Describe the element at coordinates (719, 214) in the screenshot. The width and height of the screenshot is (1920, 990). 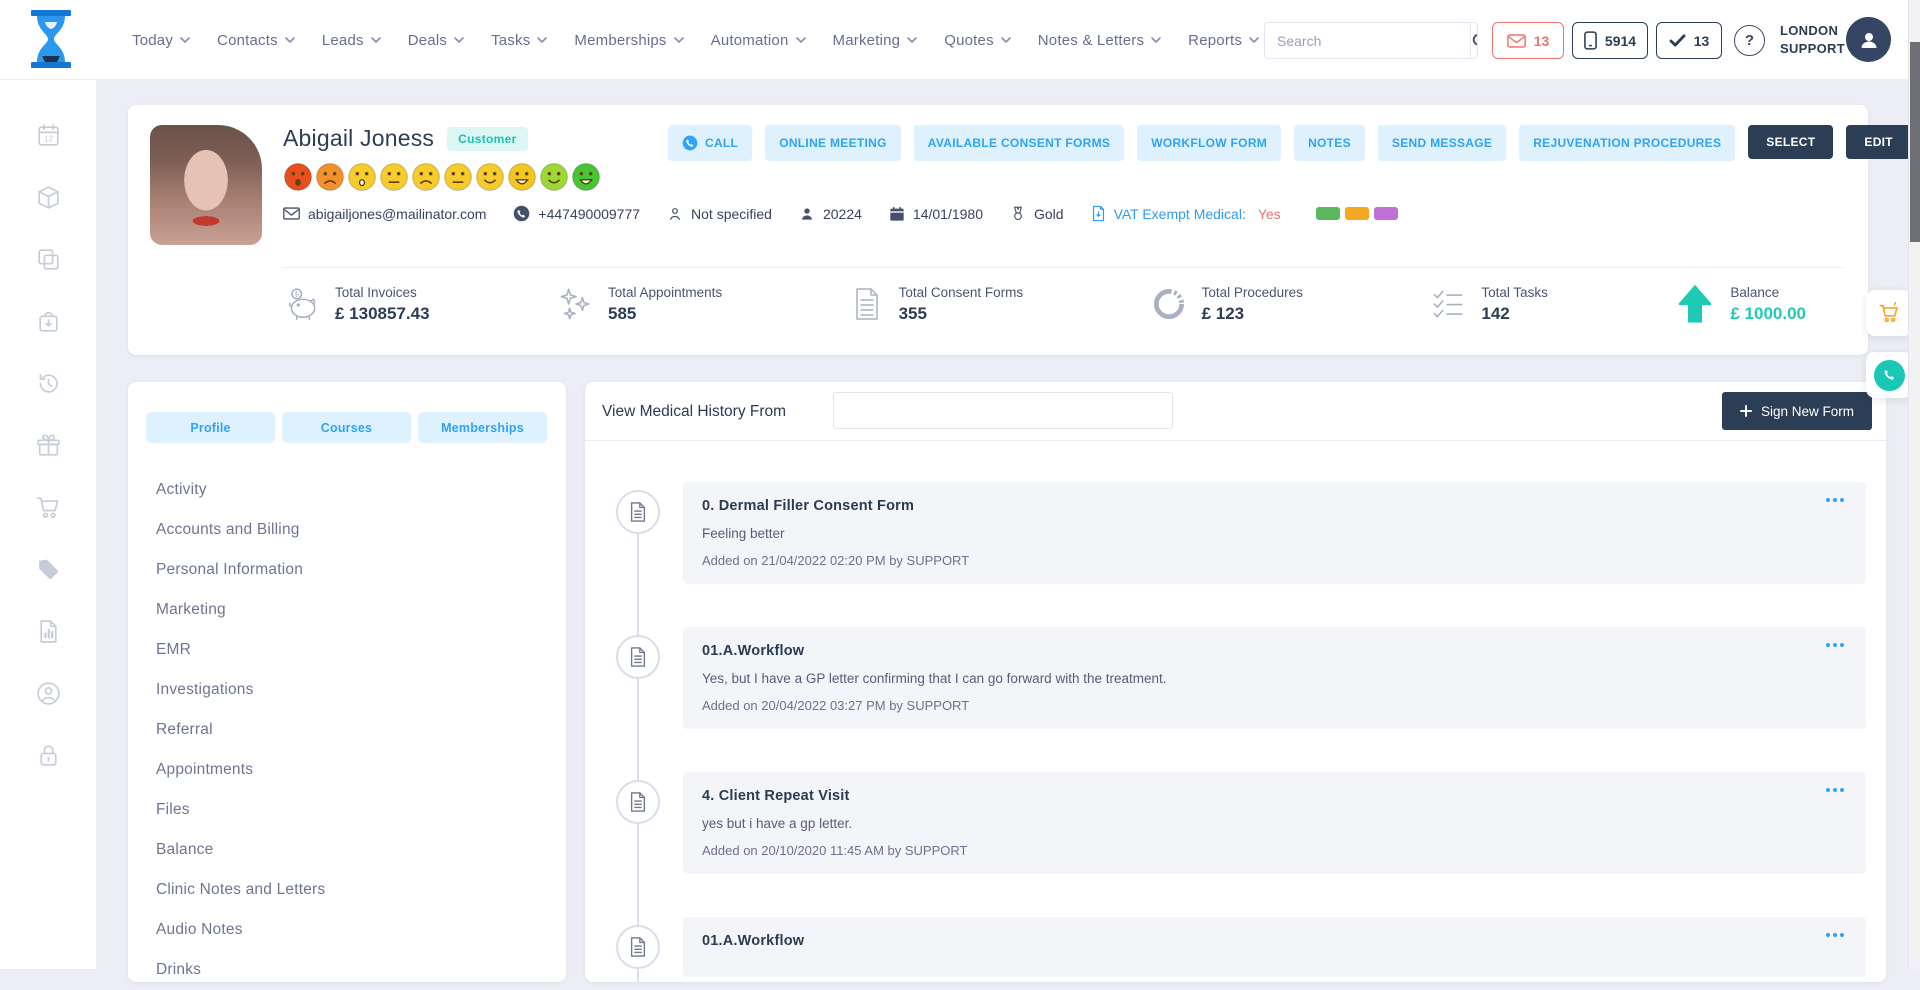
I see `patient-address: Not specified` at that location.